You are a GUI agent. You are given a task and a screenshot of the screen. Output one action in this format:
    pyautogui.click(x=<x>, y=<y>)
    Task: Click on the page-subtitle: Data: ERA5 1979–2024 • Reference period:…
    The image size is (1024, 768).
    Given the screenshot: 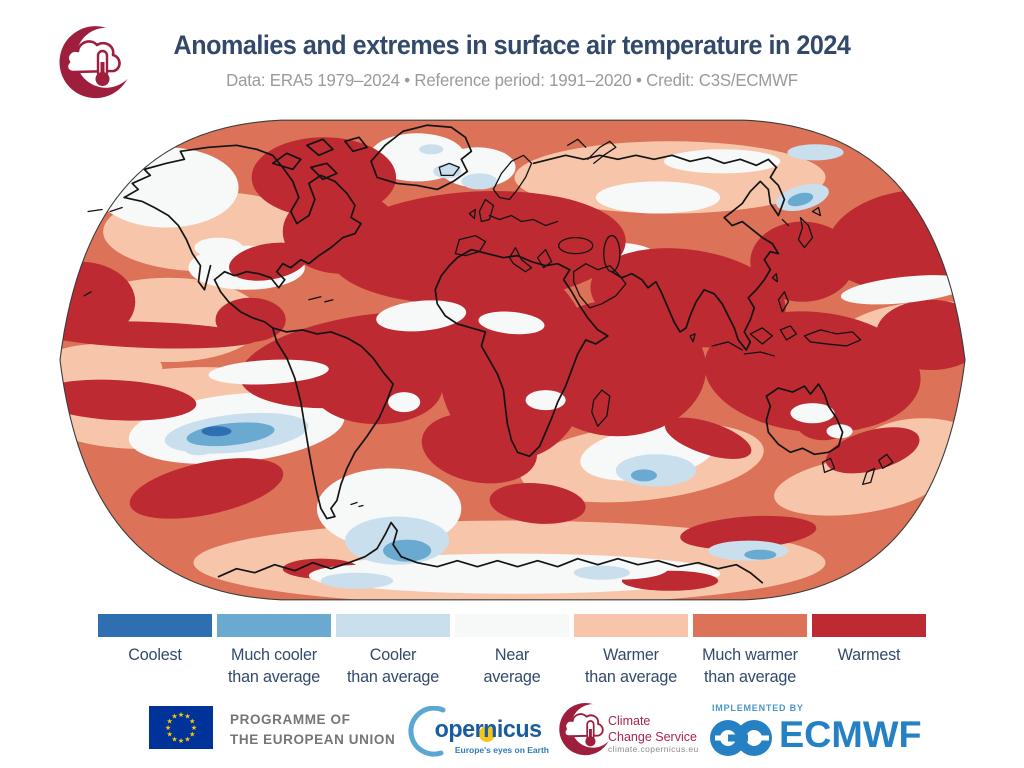 What is the action you would take?
    pyautogui.click(x=512, y=80)
    